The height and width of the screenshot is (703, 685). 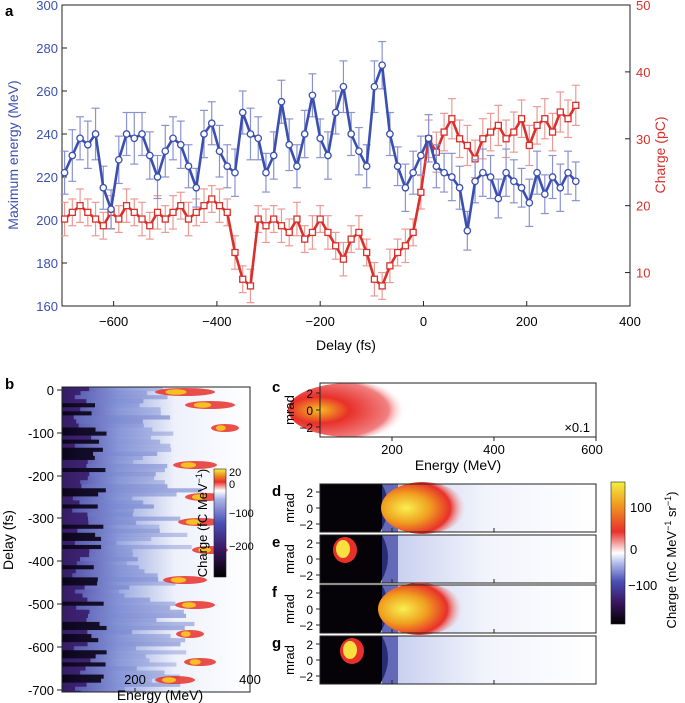 I want to click on b-ytick-7: -700, so click(x=41, y=690).